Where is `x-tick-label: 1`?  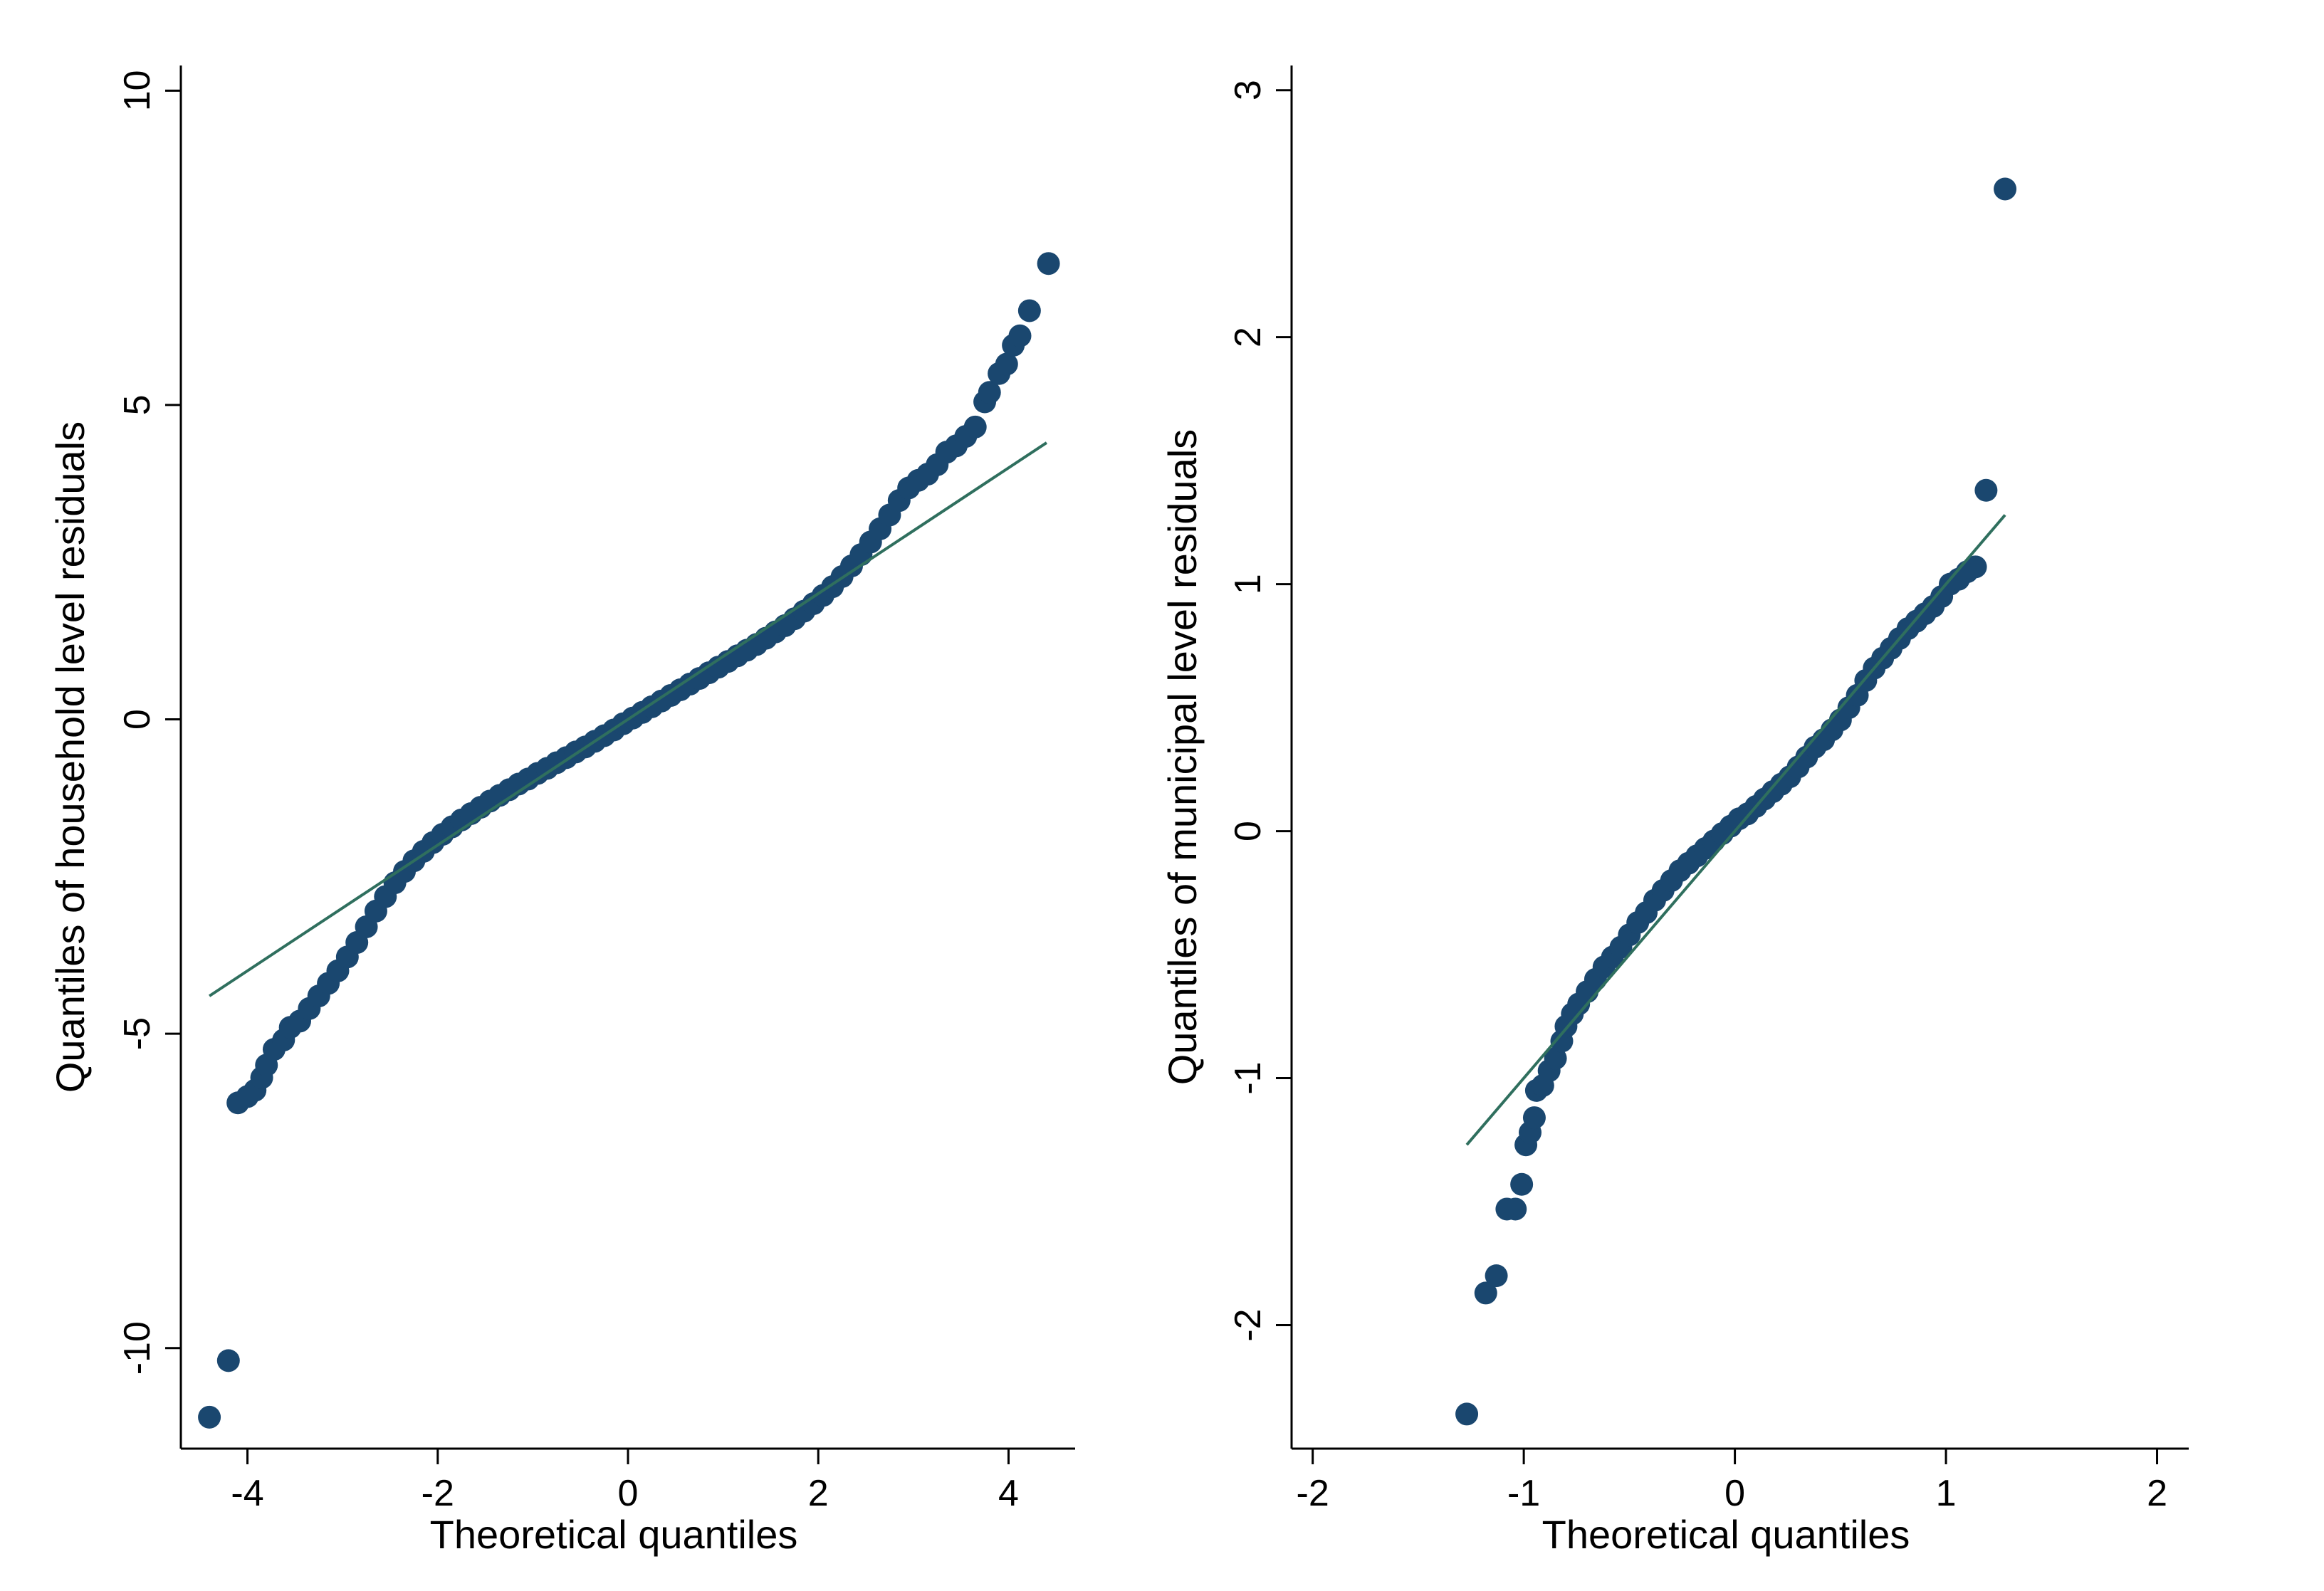 x-tick-label: 1 is located at coordinates (1947, 1493).